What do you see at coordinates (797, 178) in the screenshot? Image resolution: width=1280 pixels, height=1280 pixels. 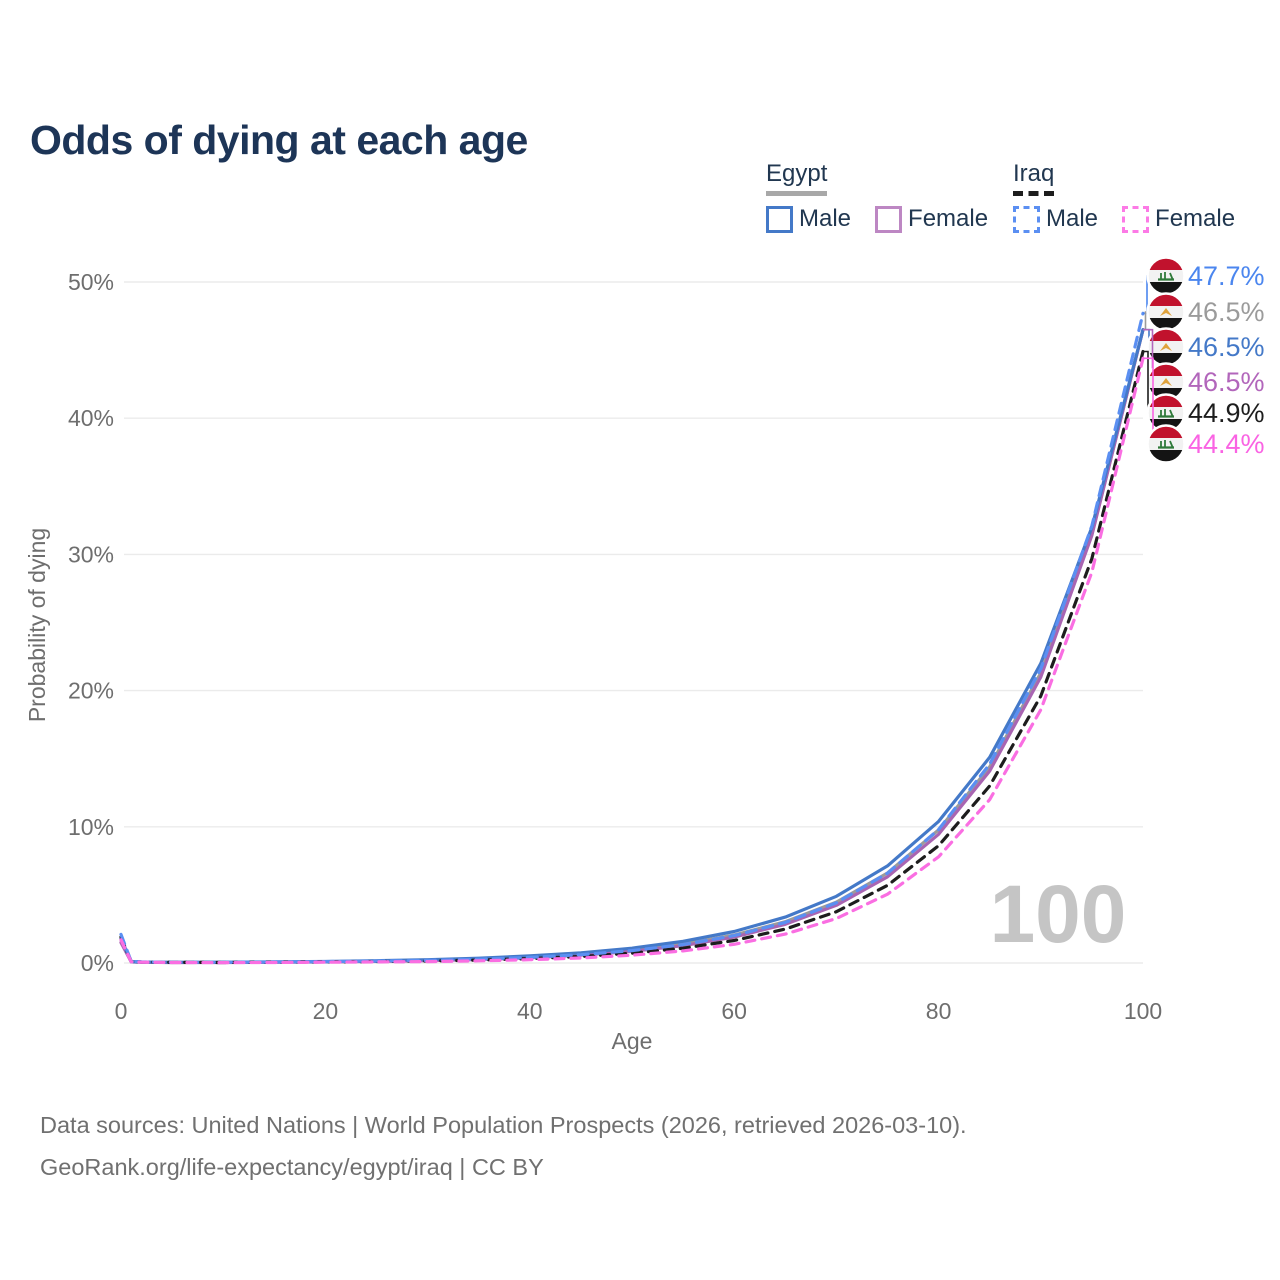 I see `legend-country-egypt: Egypt` at bounding box center [797, 178].